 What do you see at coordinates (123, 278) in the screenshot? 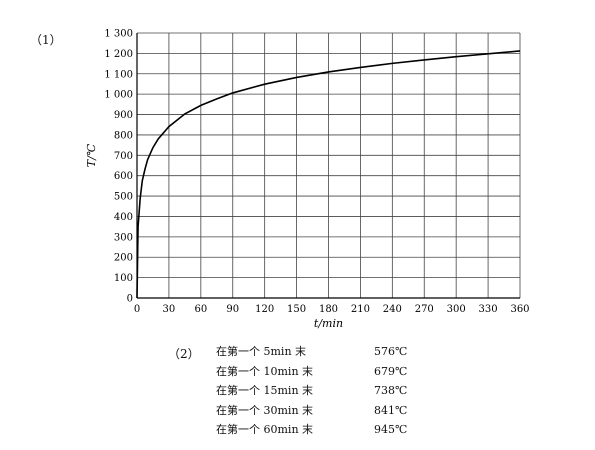
I see `y-tick-label: 100` at bounding box center [123, 278].